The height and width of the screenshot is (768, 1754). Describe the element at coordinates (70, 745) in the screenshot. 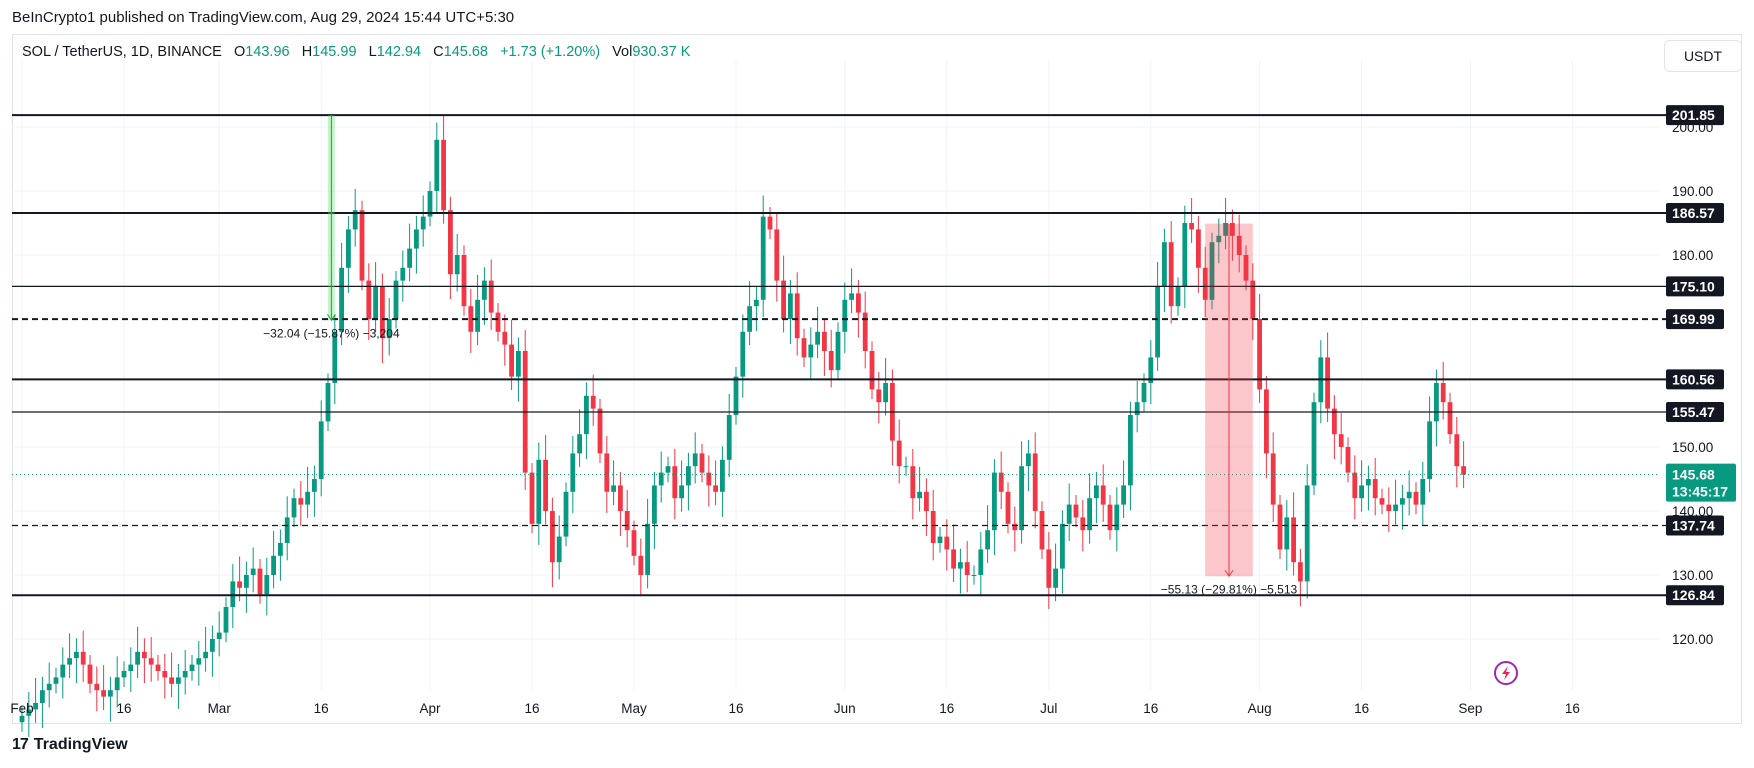

I see `tradingview-footer: 17 TradingView` at that location.